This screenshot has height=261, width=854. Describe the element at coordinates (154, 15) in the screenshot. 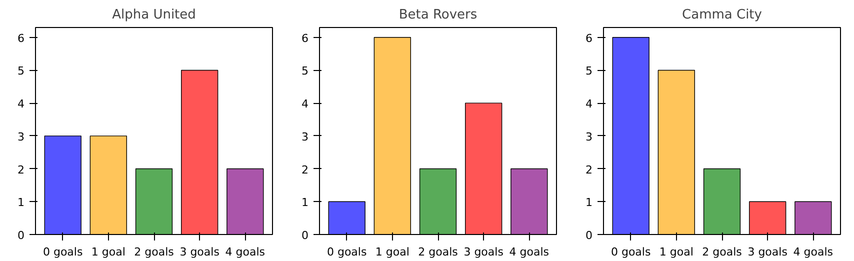

I see `chart-title: Alpha United` at that location.